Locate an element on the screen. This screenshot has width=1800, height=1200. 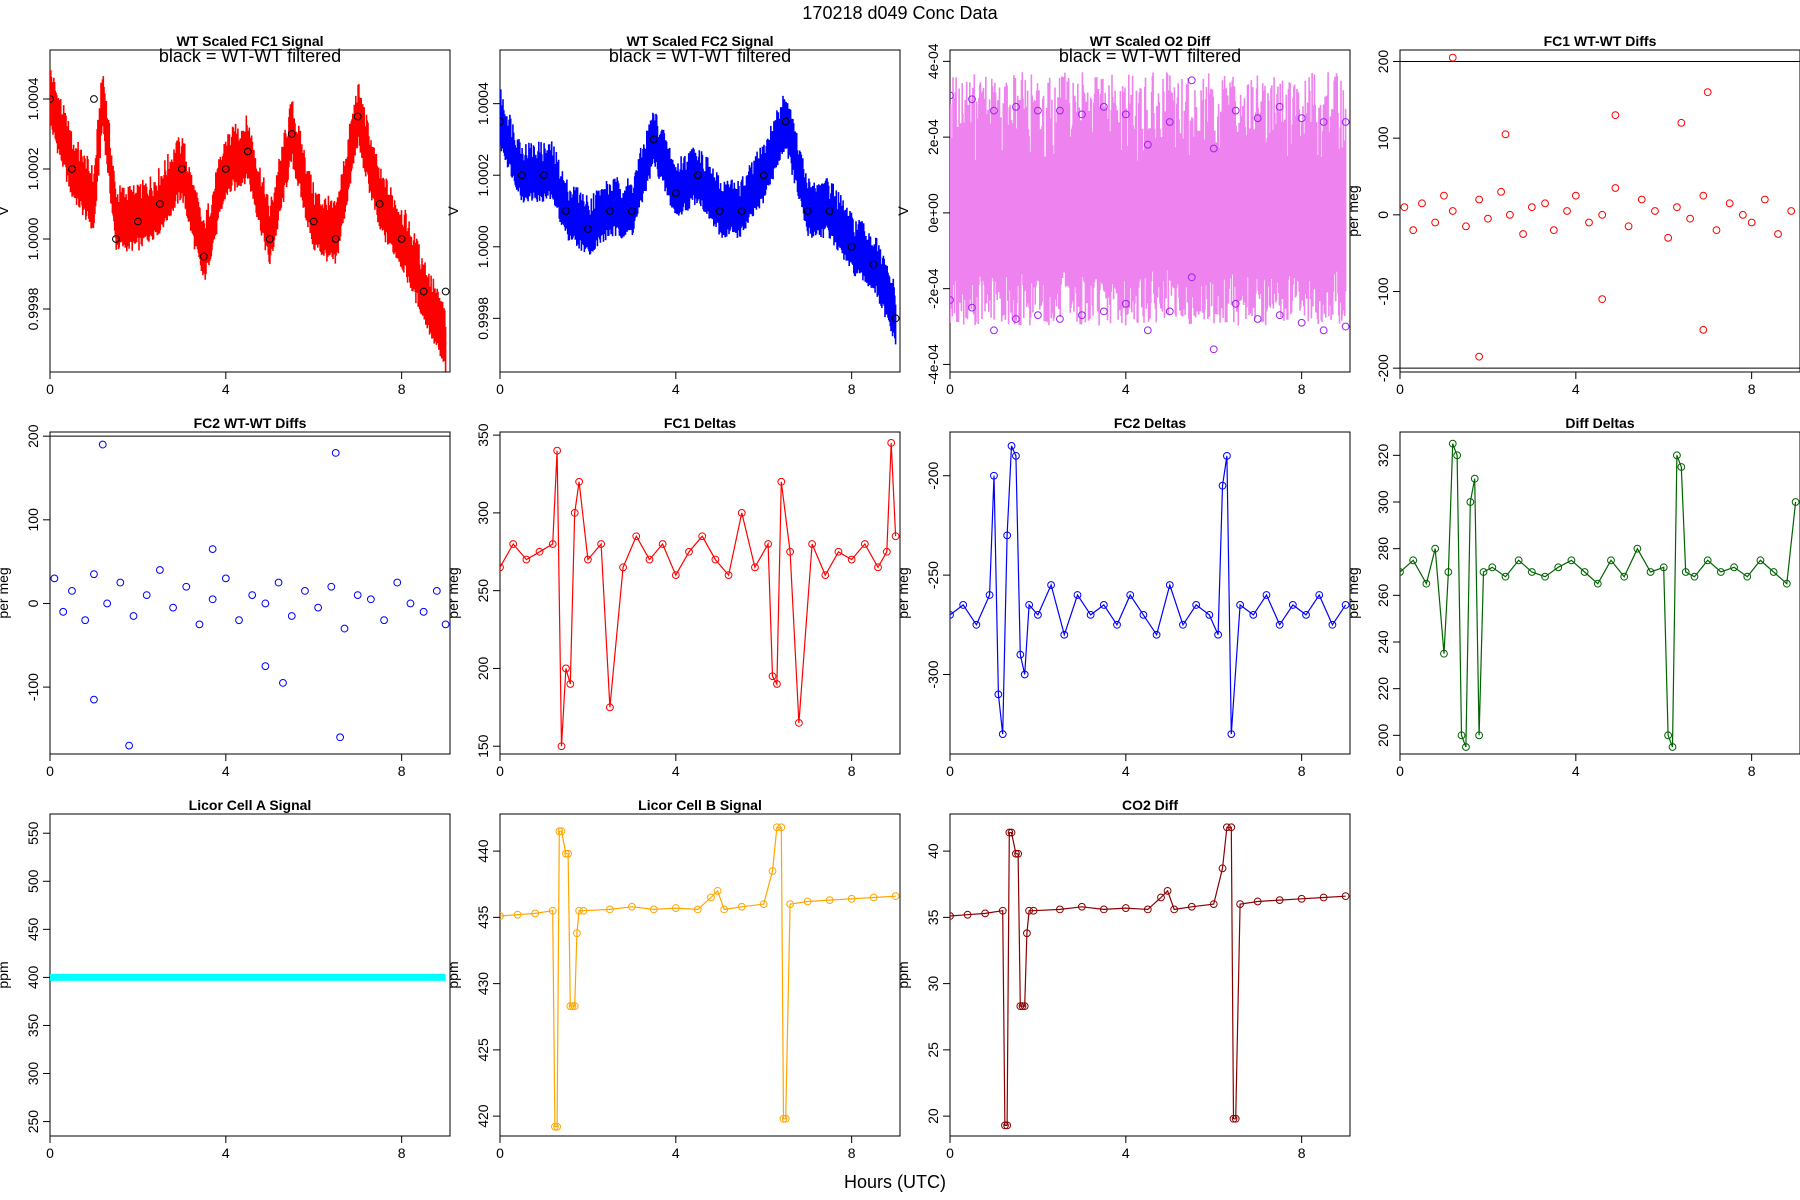
y-tick-label: -200 is located at coordinates (1383, 368).